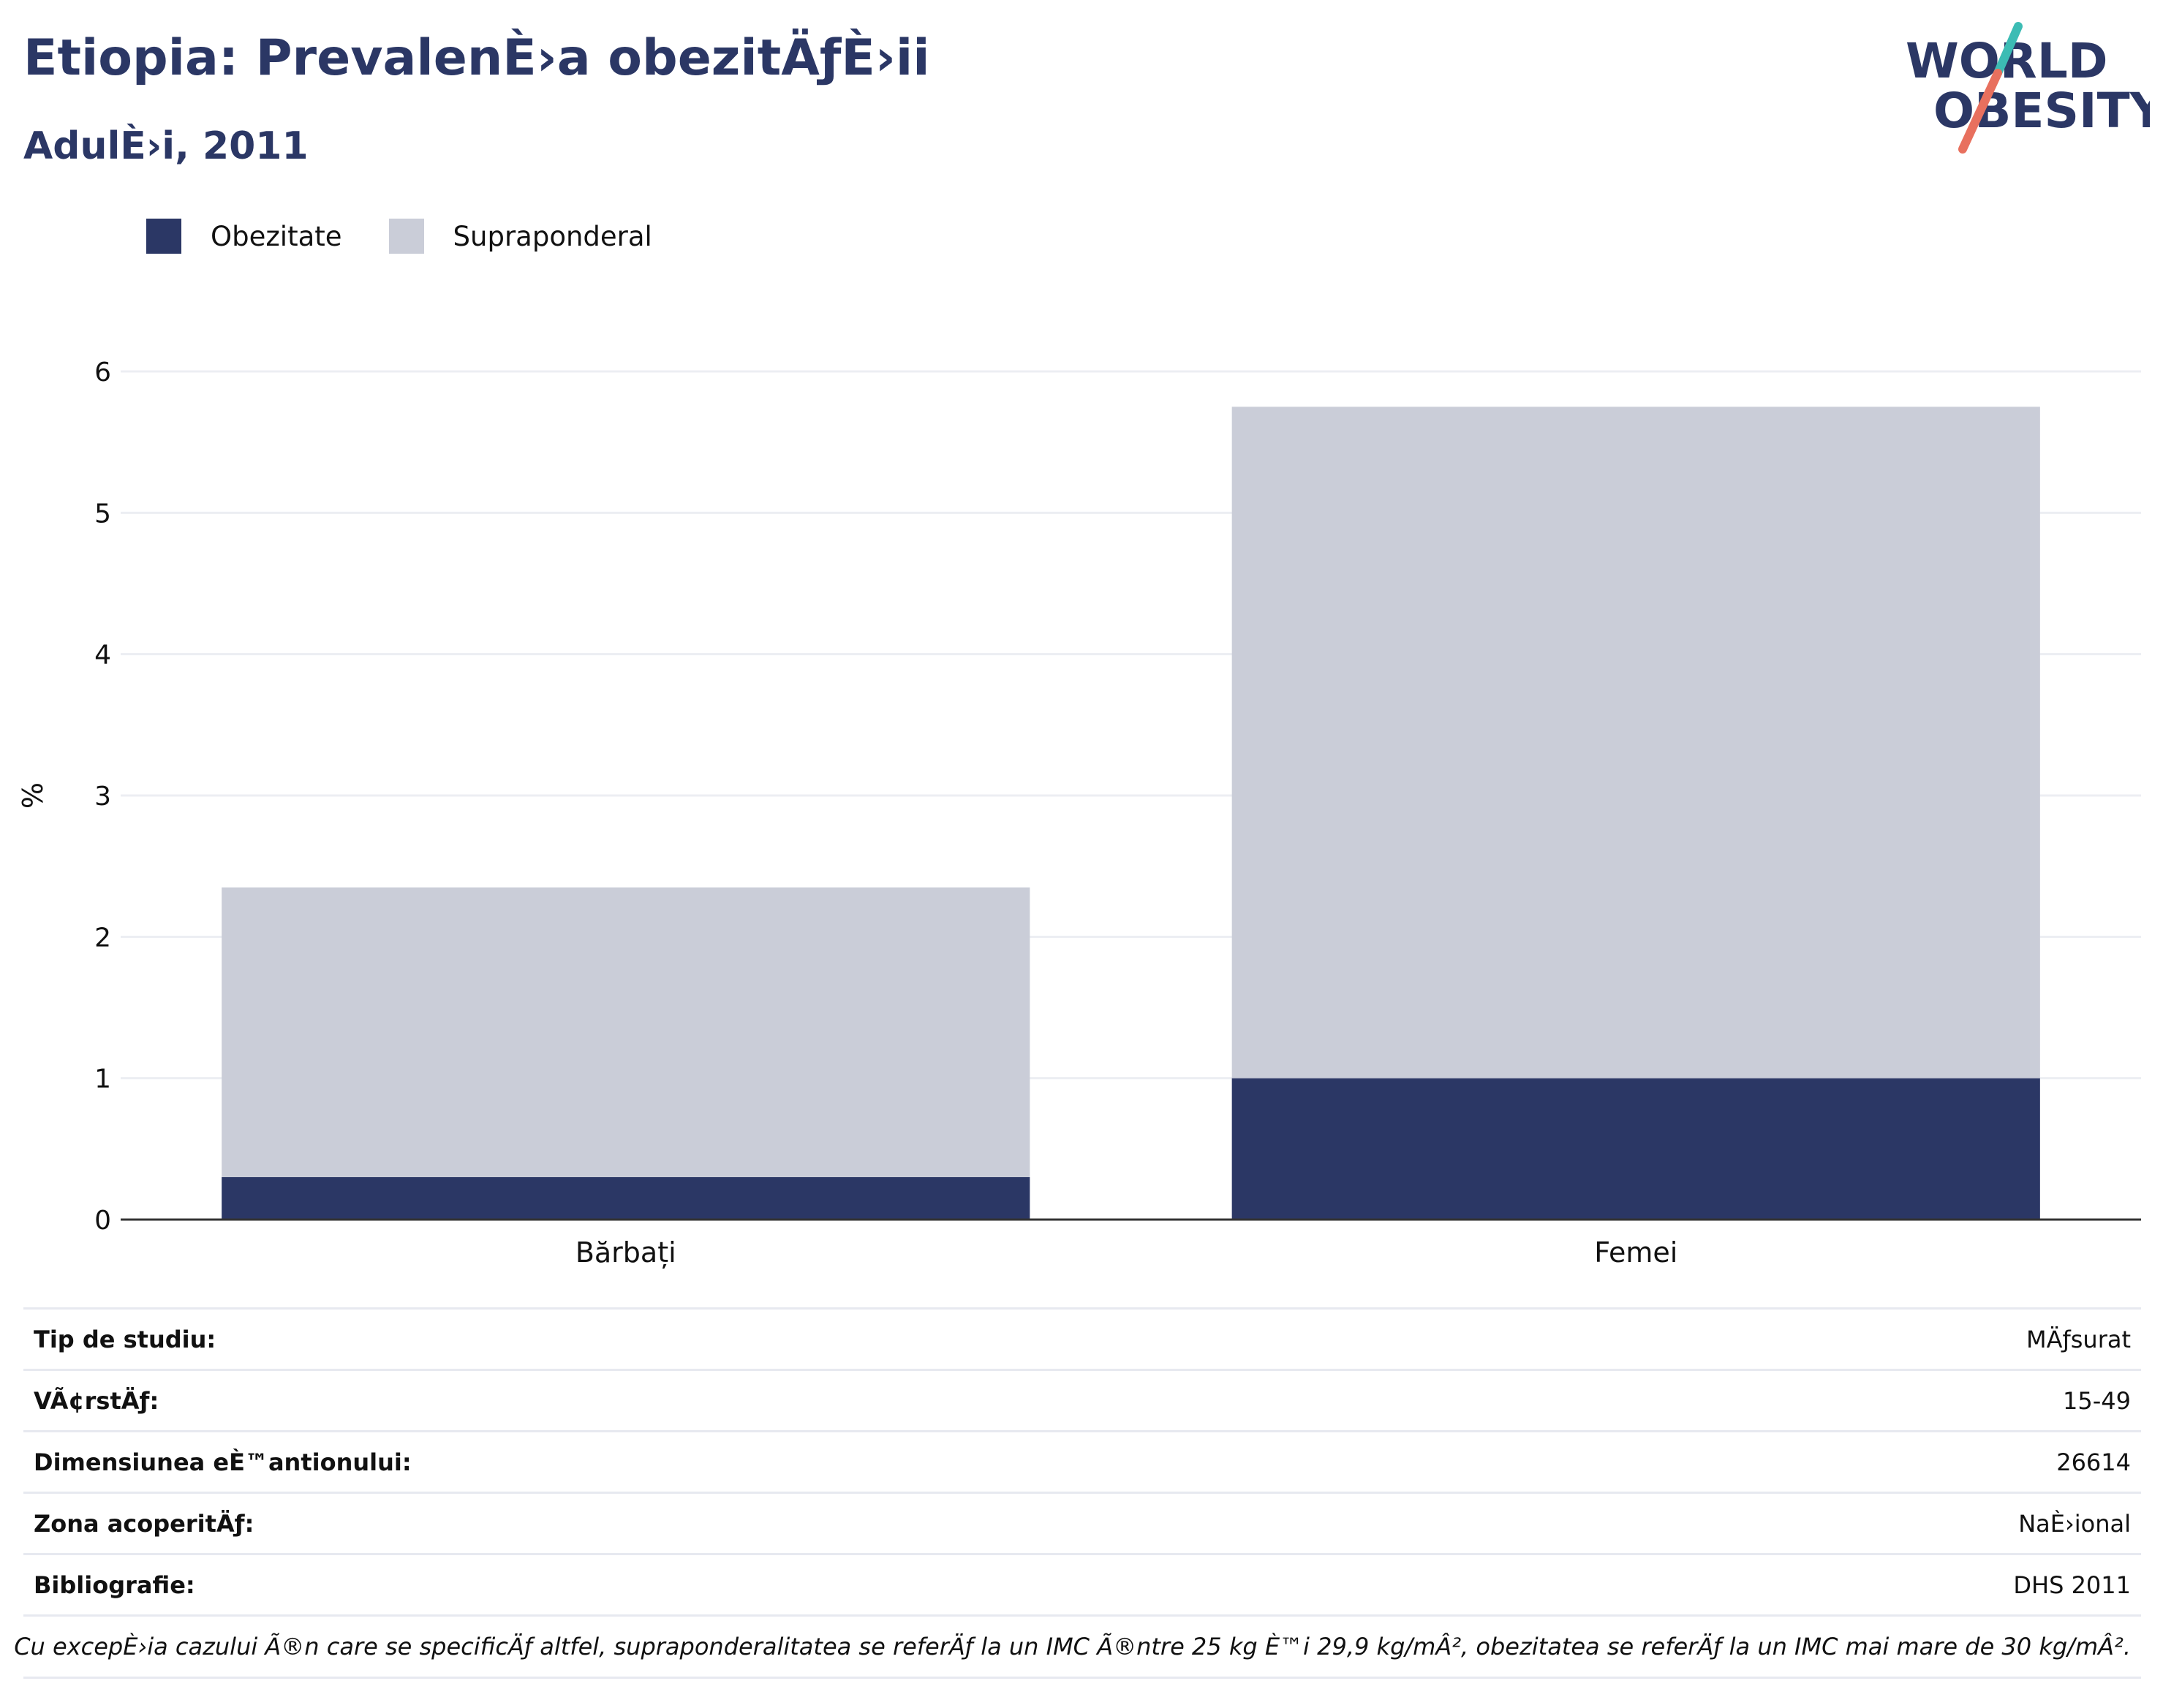 The height and width of the screenshot is (1708, 2163). I want to click on legend-item-supraponderal: Supraponderal, so click(520, 236).